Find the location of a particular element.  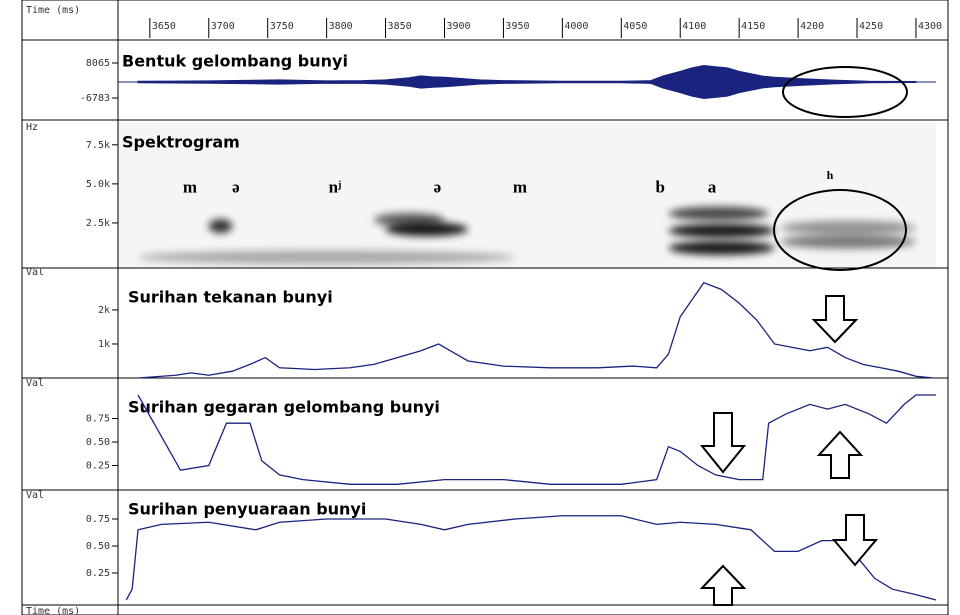

x-tick-label: 4000 is located at coordinates (576, 26).